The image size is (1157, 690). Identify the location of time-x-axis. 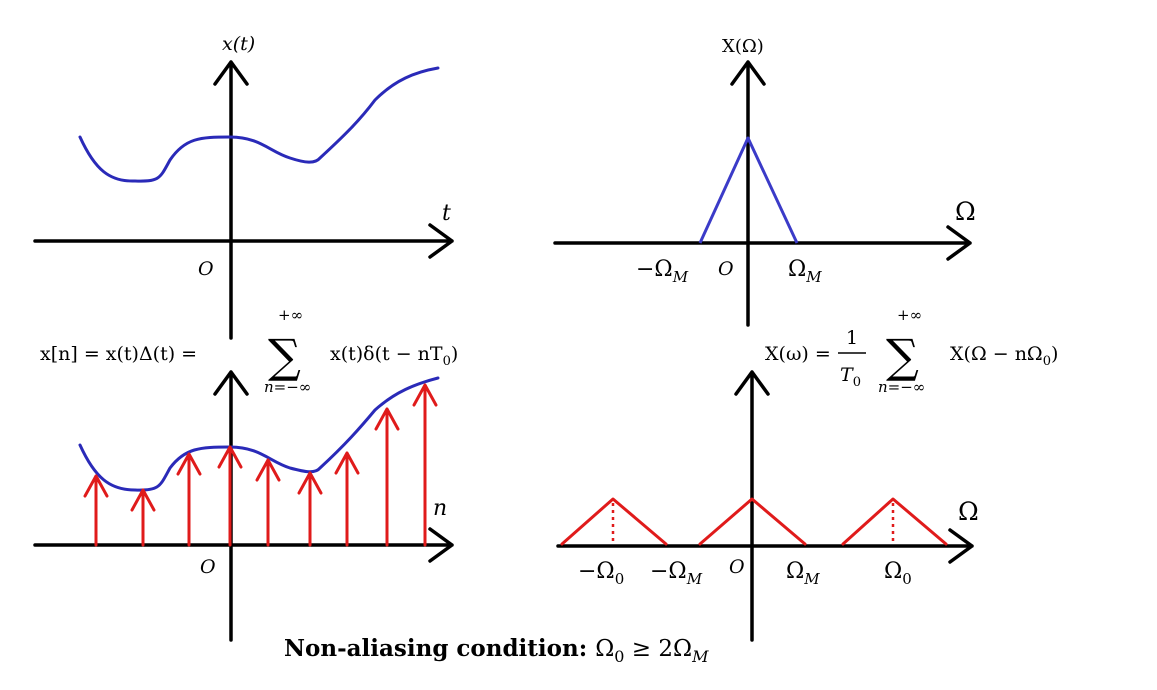
(243, 241).